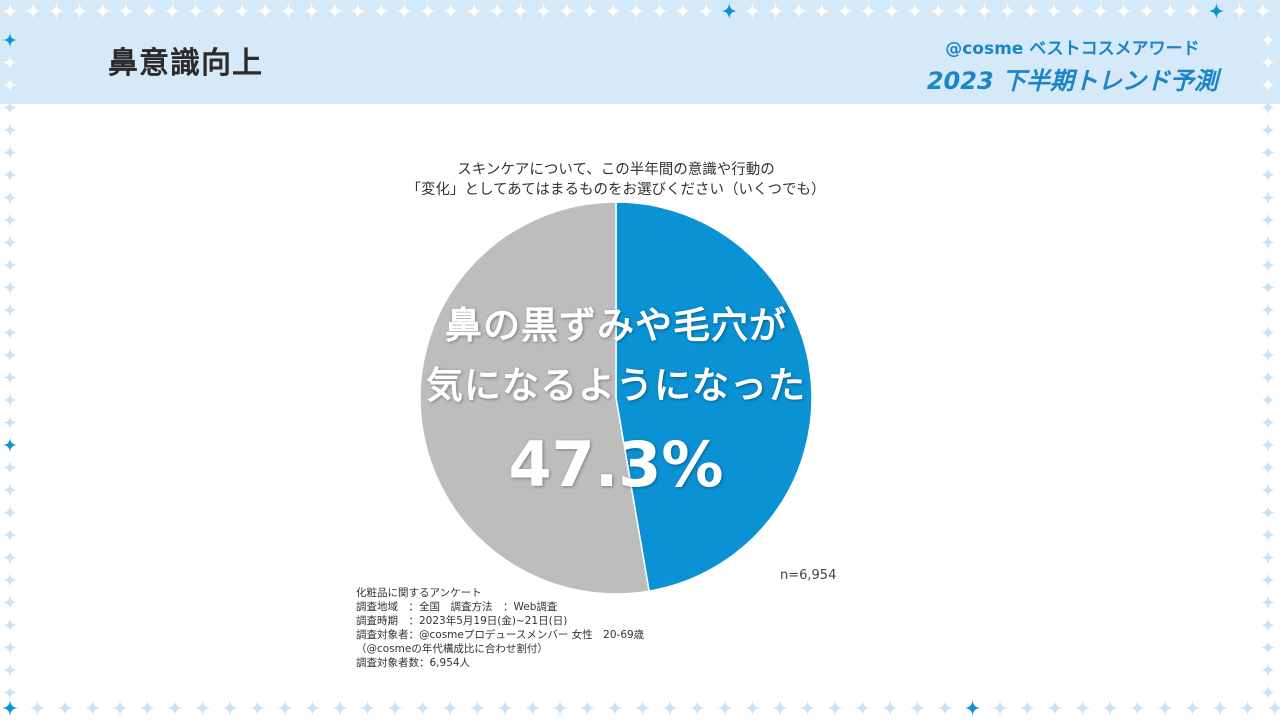 The image size is (1280, 720). Describe the element at coordinates (616, 170) in the screenshot. I see `question-line-1: スキンケアについて、この半年間の意識や行動の` at that location.